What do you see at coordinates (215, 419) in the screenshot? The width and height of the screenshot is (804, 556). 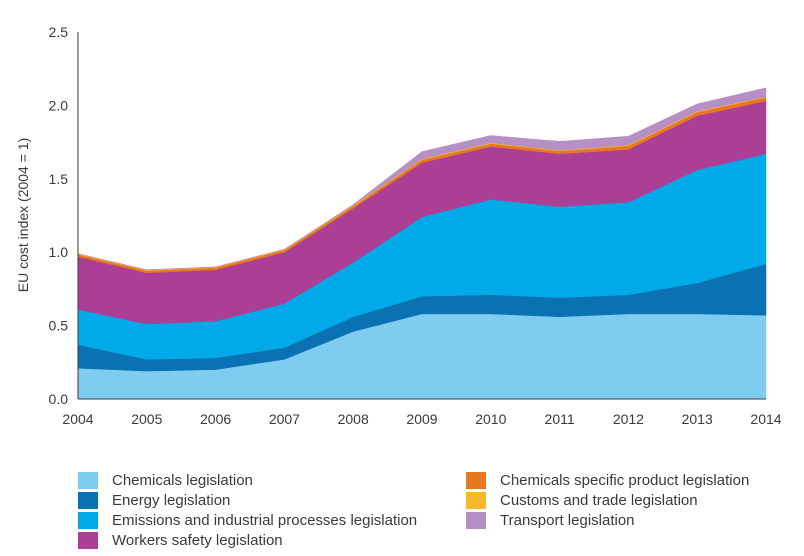 I see `x-tick-label: 2006` at bounding box center [215, 419].